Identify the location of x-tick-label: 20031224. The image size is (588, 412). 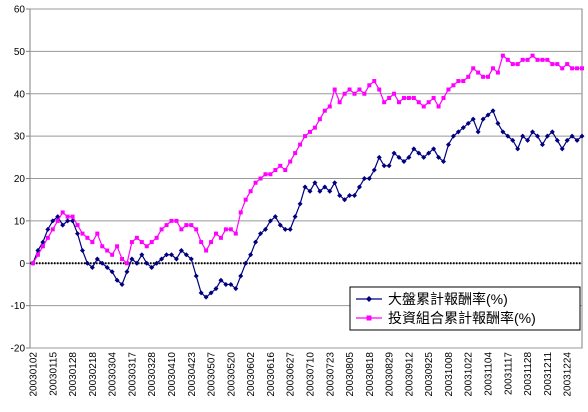
(568, 374).